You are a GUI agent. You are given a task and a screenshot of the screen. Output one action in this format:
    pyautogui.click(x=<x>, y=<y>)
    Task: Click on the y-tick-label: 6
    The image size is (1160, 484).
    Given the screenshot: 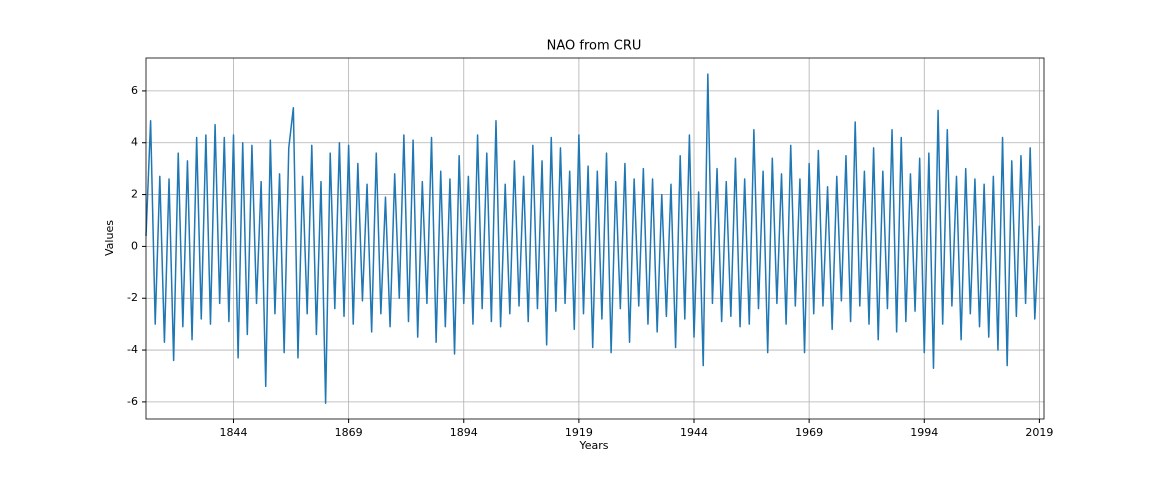 What is the action you would take?
    pyautogui.click(x=134, y=90)
    